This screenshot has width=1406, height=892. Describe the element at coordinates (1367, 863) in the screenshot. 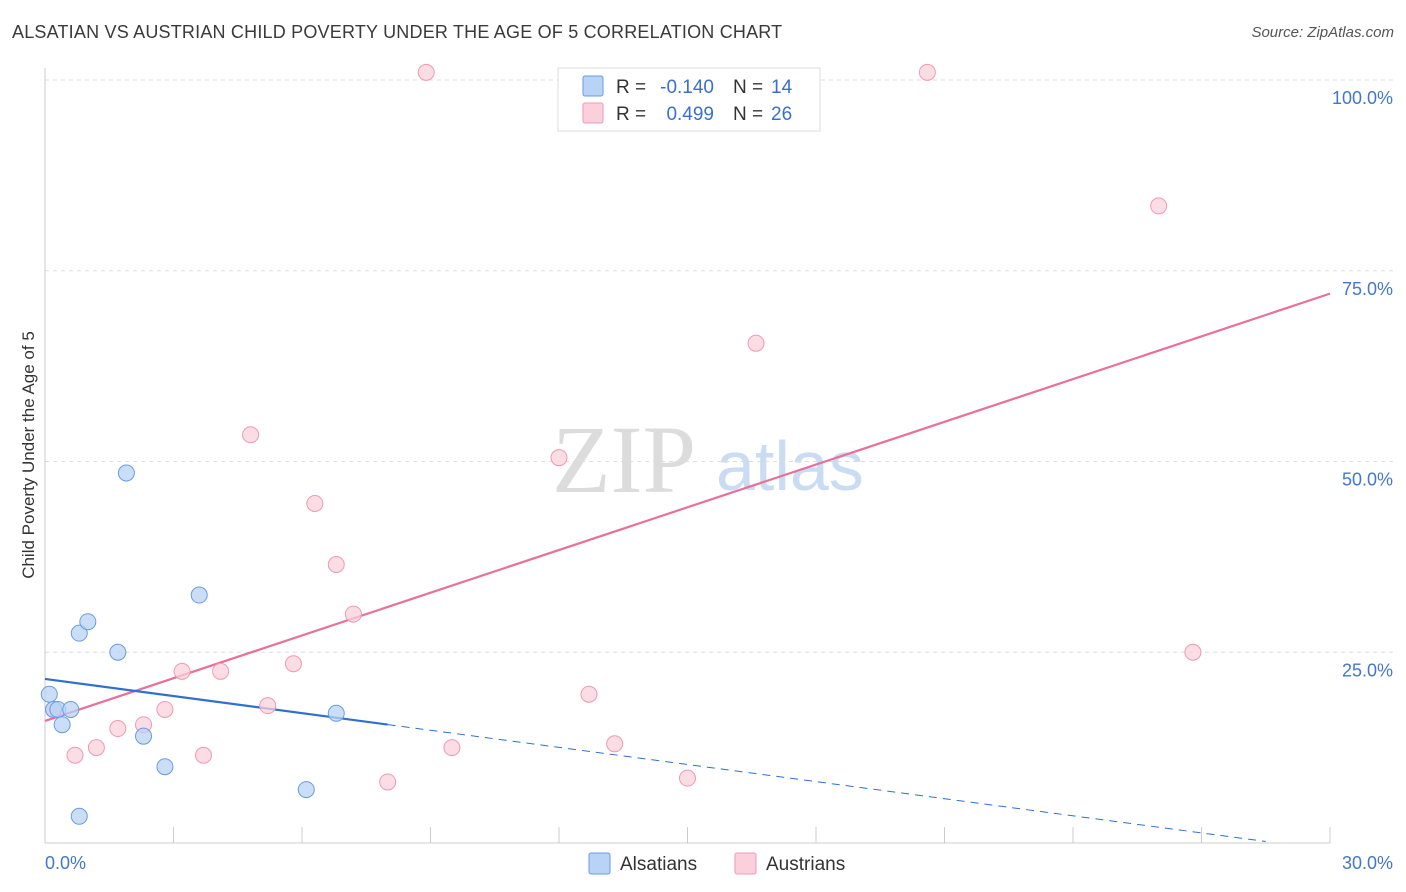

I see `x-tick-label-max: 30.0%` at that location.